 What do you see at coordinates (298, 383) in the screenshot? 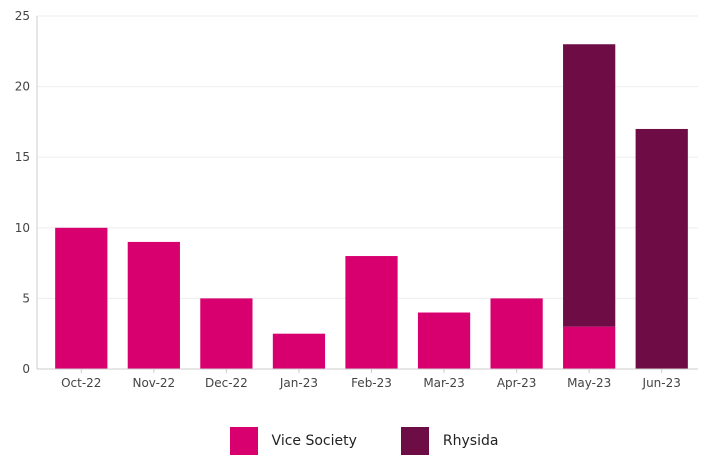
I see `x-tick-label-jan-23: Jan-23` at bounding box center [298, 383].